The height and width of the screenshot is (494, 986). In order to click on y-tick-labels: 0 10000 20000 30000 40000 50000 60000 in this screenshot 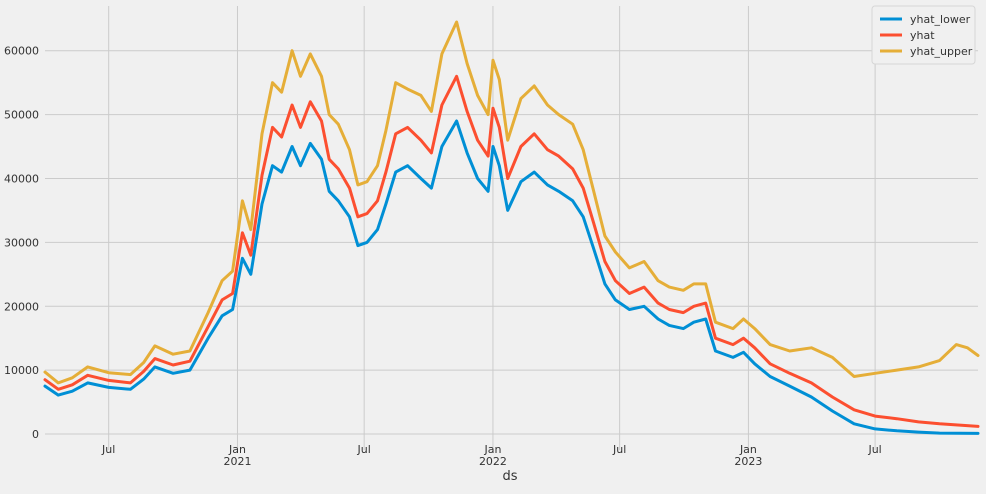, I will do `click(21, 243)`.